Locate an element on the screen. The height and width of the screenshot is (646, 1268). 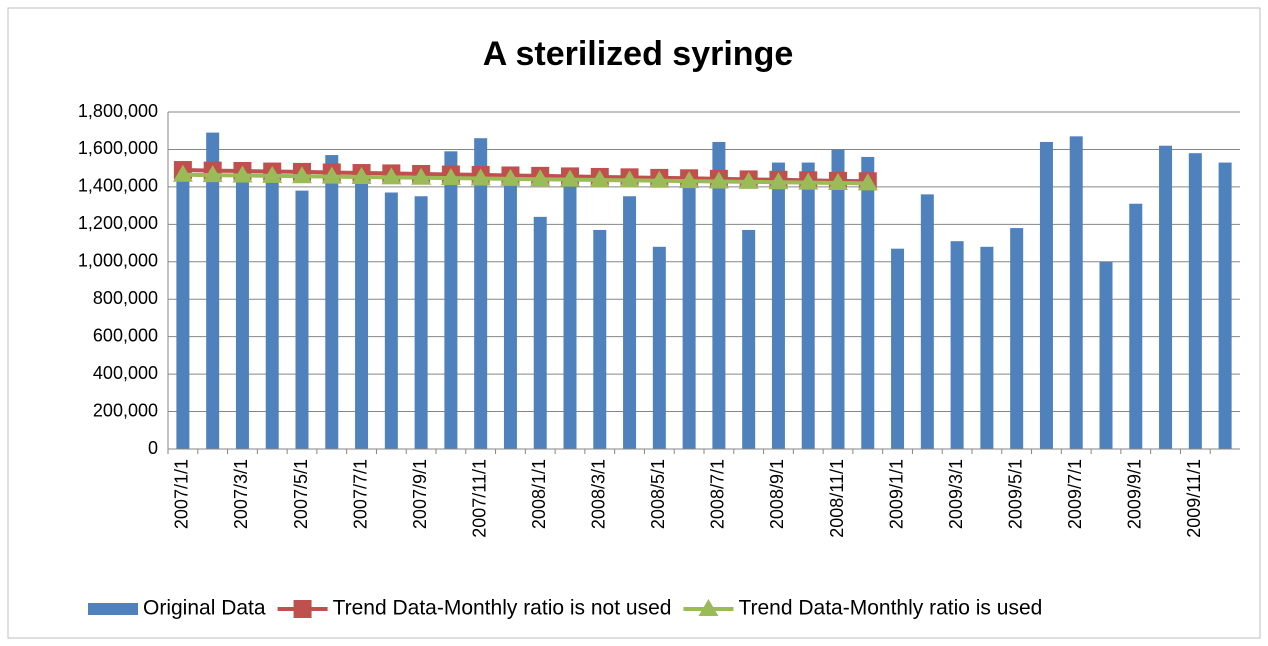
x-tick-label: 2008/7/1 is located at coordinates (718, 494).